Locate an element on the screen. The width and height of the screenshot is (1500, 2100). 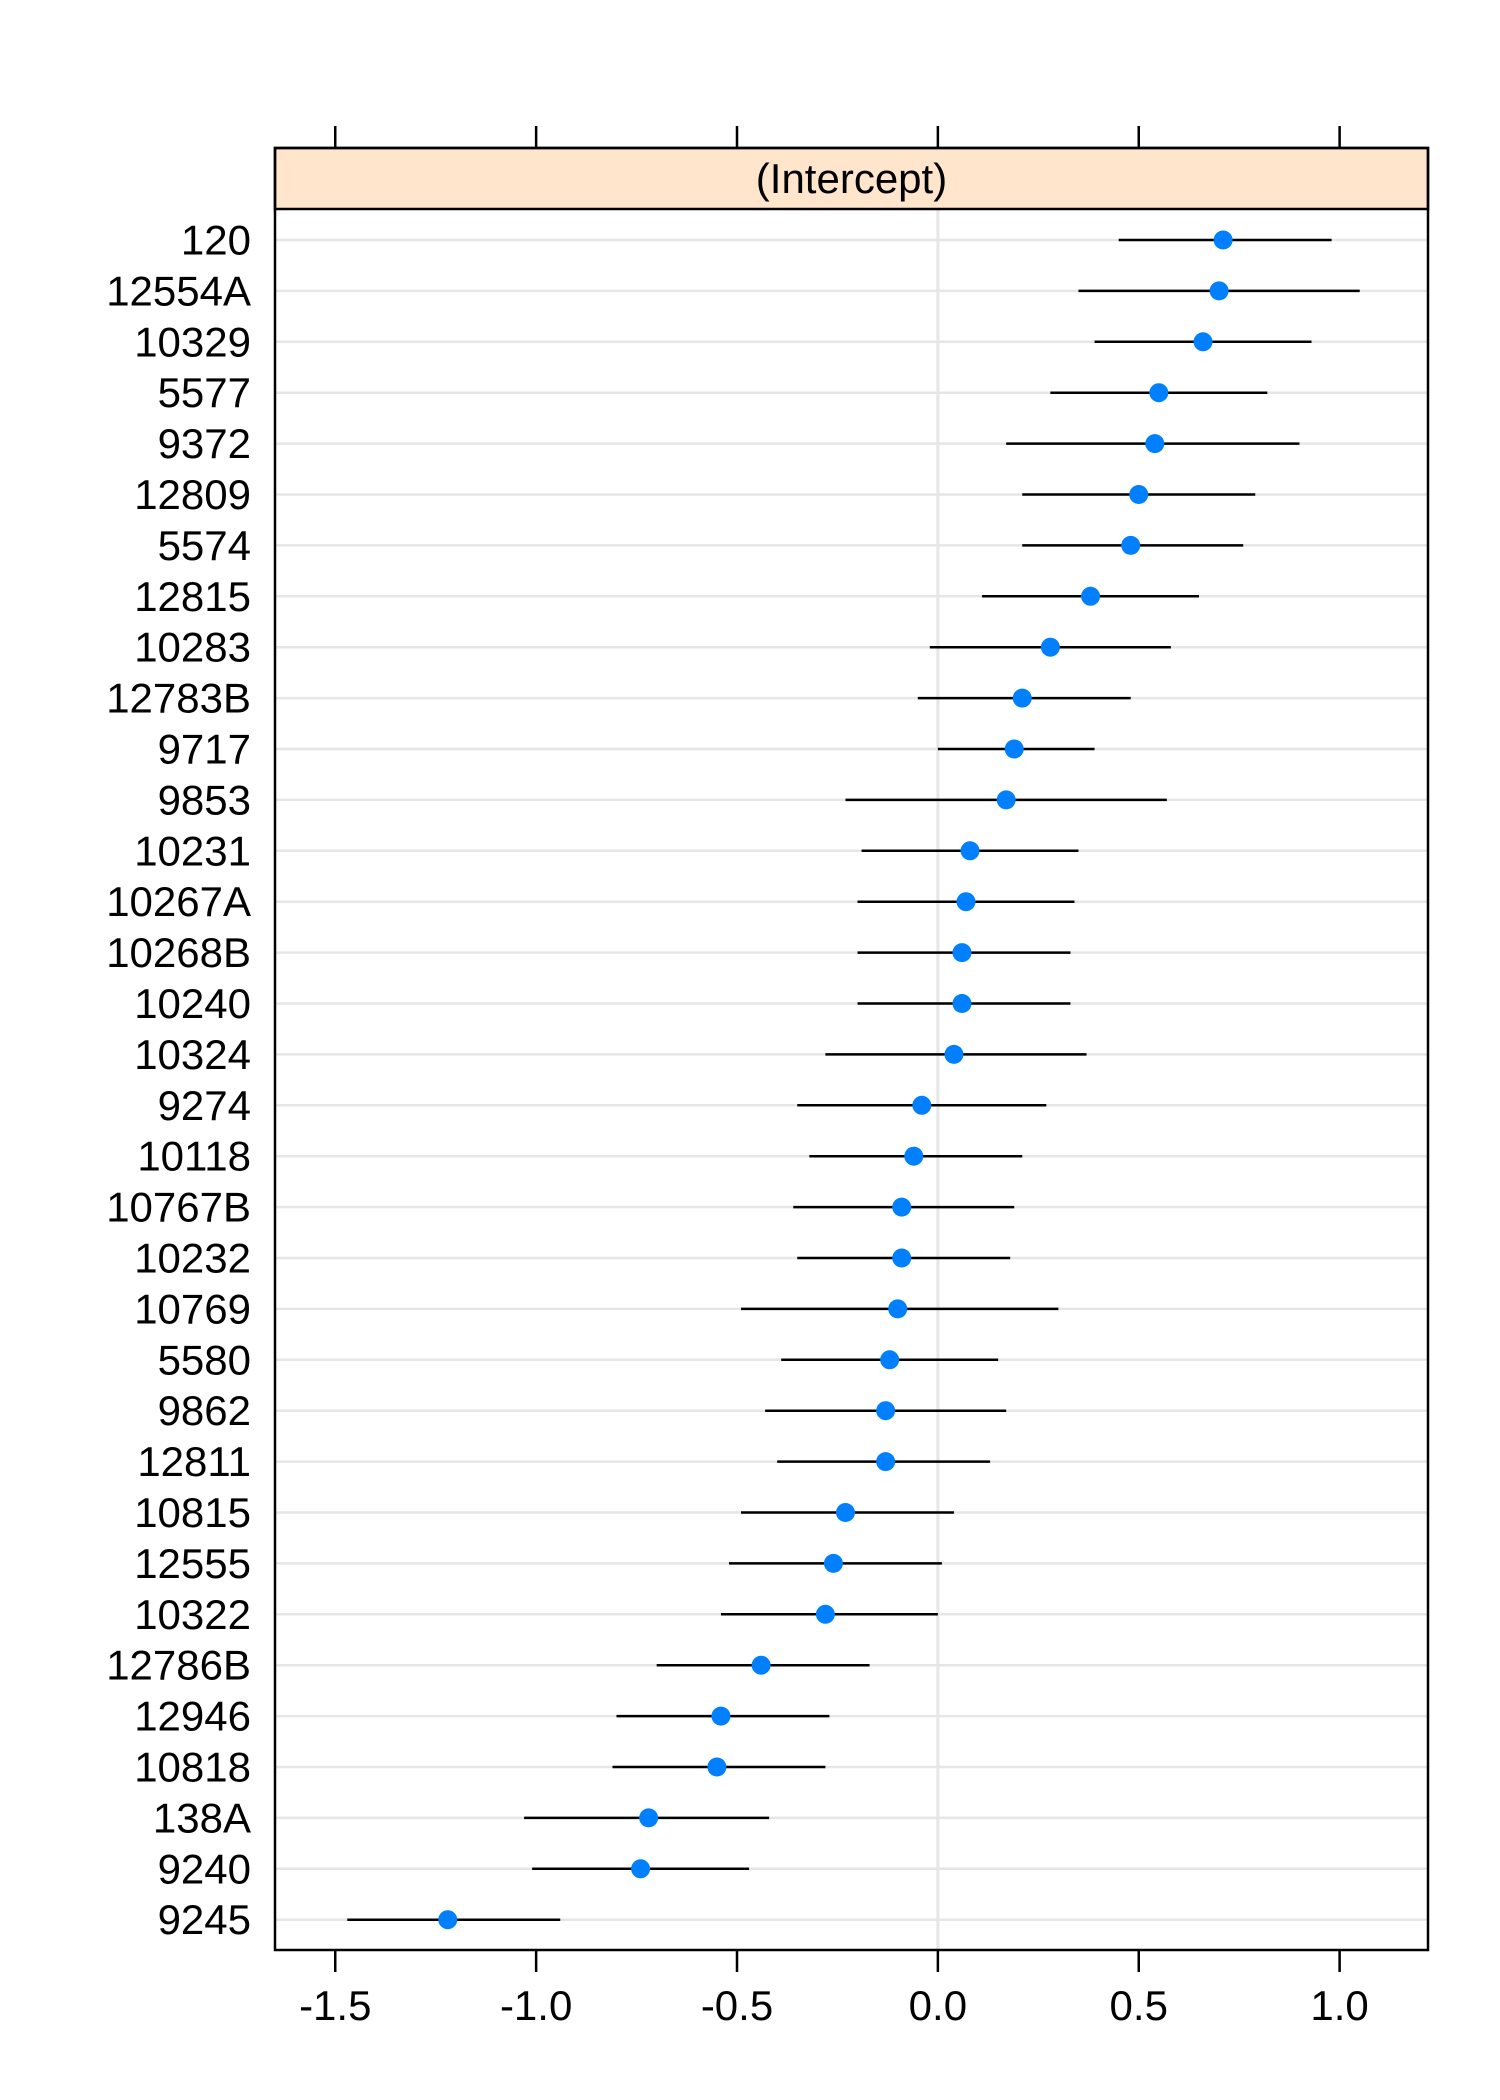
x-tick-label: 0.0 is located at coordinates (938, 2005).